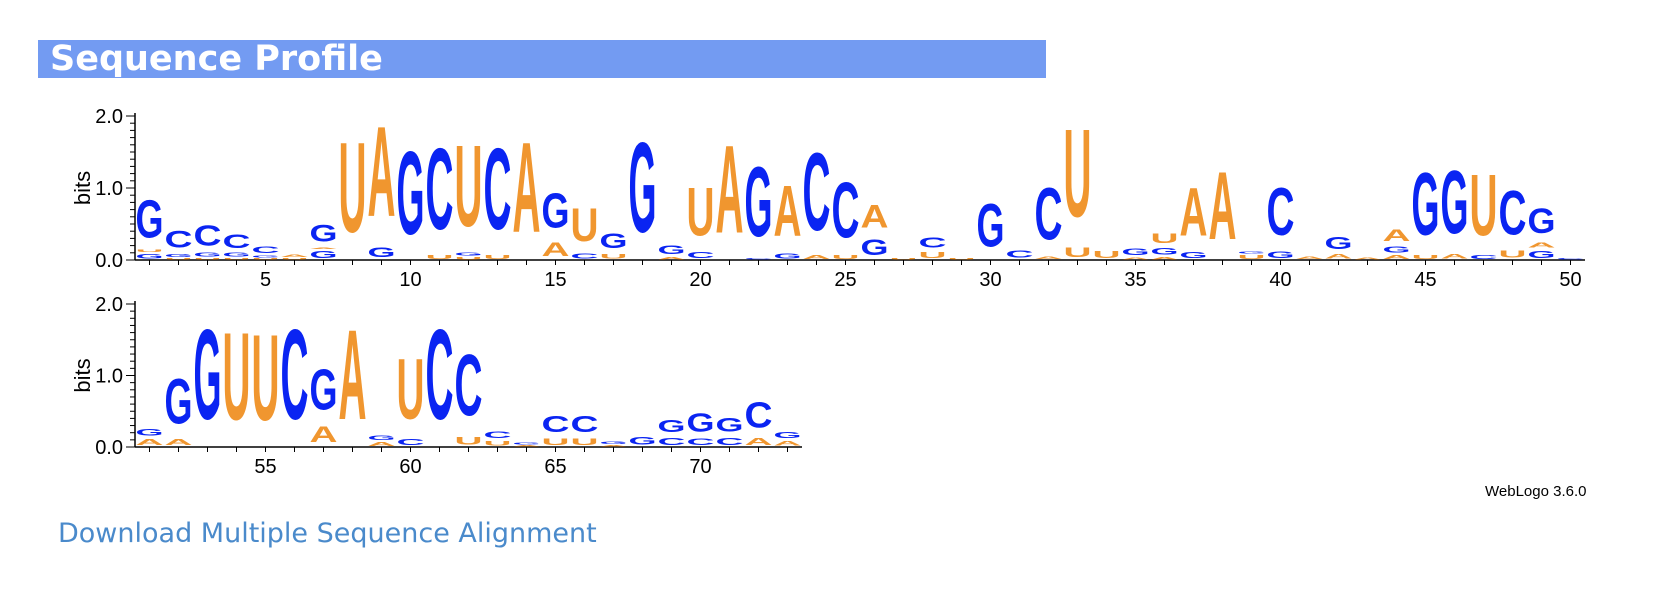 This screenshot has width=1666, height=600. I want to click on x-tick-label: 25, so click(845, 280).